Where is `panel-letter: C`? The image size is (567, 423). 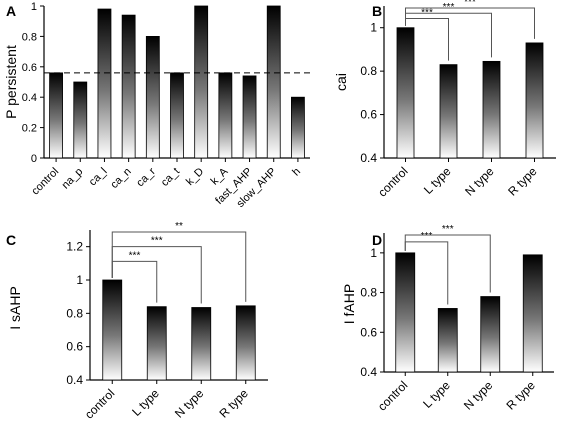 panel-letter: C is located at coordinates (11, 240).